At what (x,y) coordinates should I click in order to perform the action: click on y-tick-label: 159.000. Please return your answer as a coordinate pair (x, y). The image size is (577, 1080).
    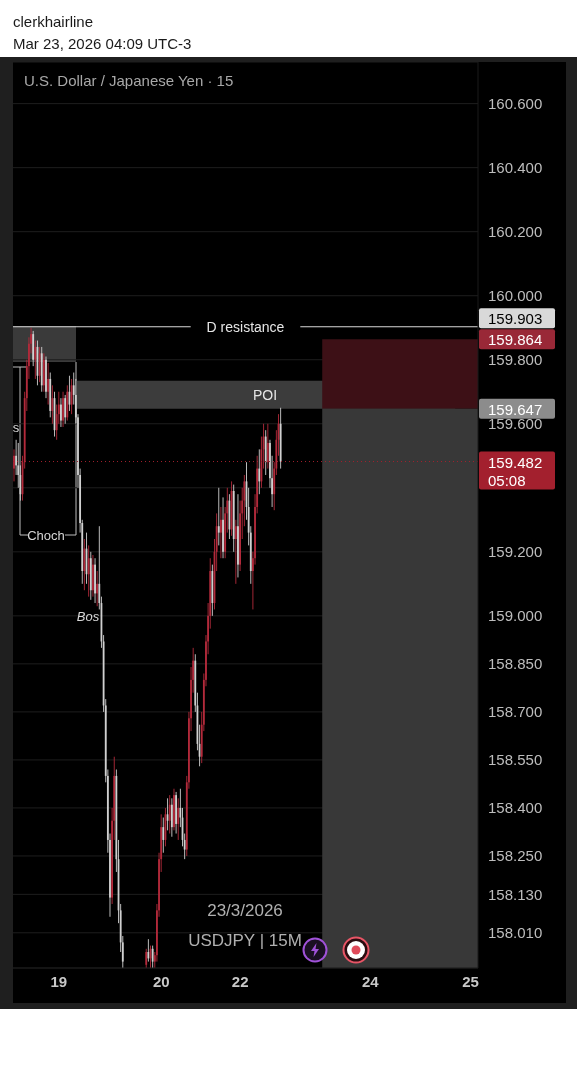
    Looking at the image, I should click on (515, 616).